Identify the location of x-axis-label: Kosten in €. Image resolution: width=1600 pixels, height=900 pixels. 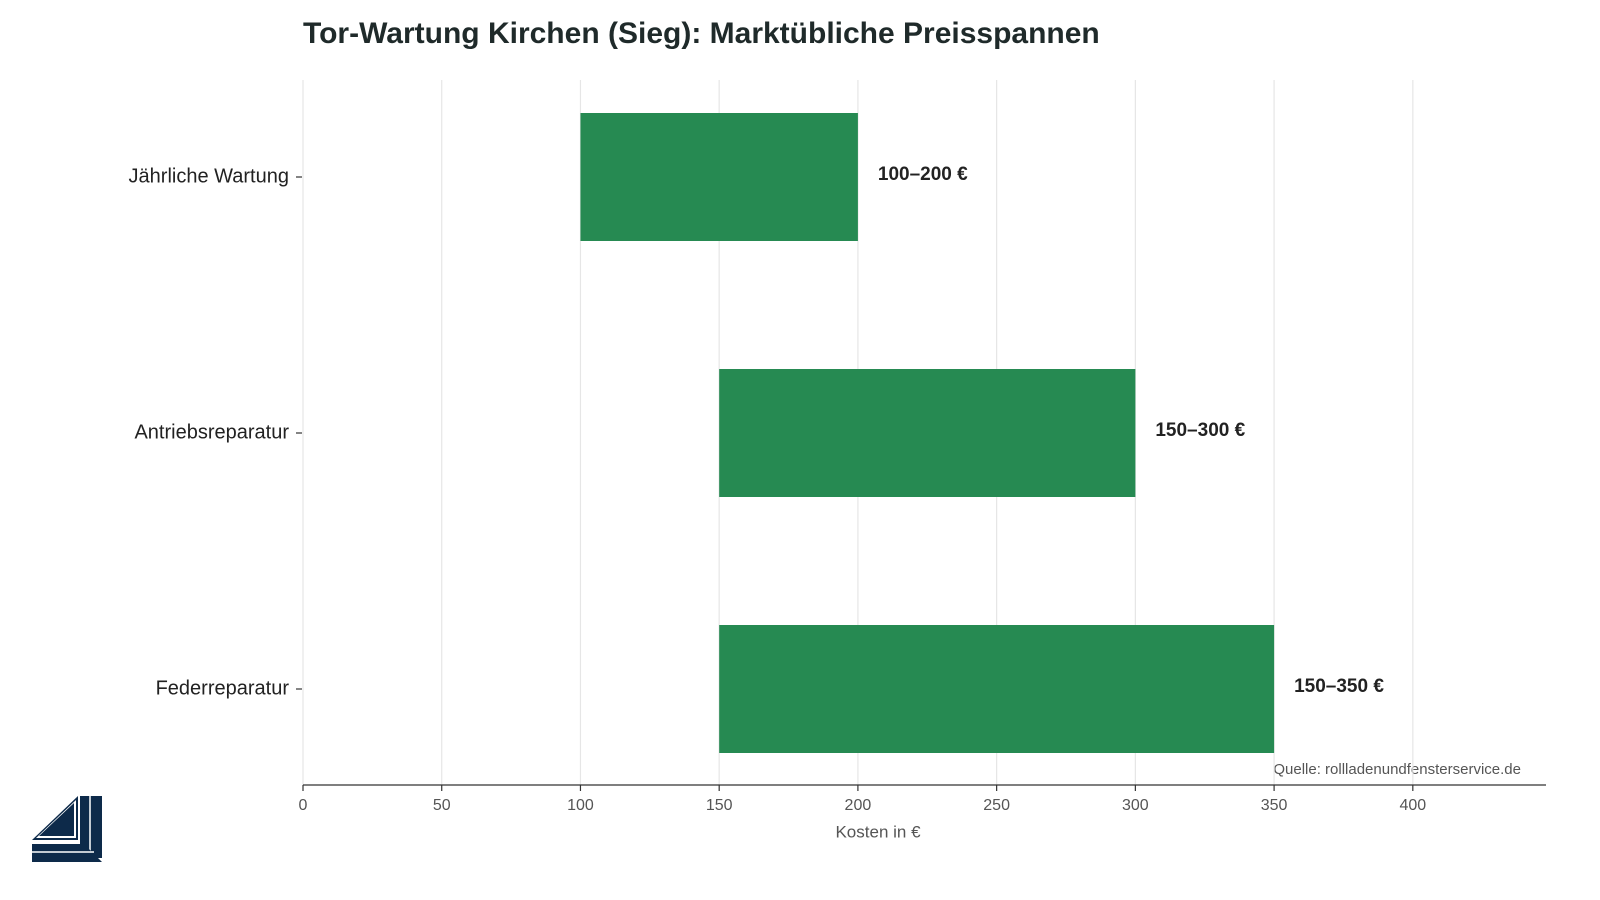
(878, 831).